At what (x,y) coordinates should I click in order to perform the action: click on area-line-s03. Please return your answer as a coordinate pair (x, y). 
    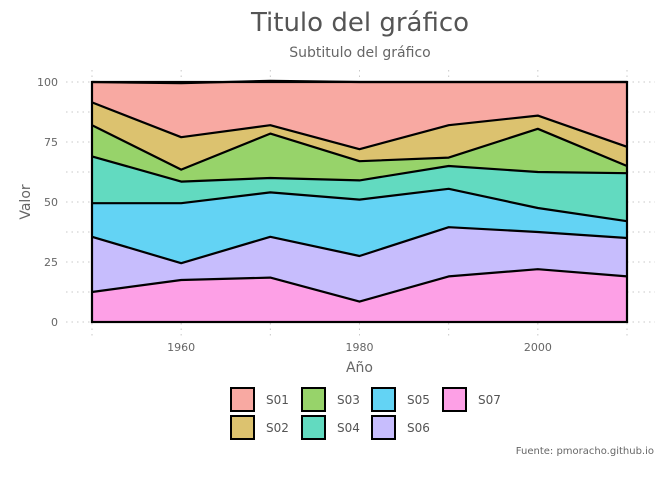
    Looking at the image, I should click on (359, 147).